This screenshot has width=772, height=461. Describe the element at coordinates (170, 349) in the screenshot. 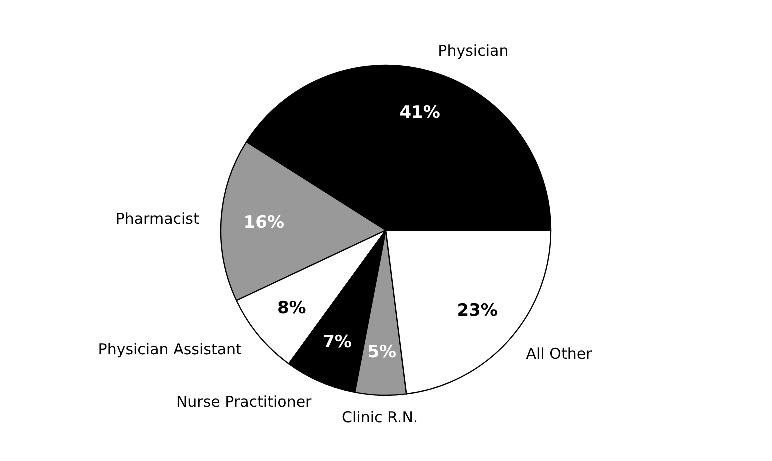

I see `slice-label: Physician Assistant` at that location.